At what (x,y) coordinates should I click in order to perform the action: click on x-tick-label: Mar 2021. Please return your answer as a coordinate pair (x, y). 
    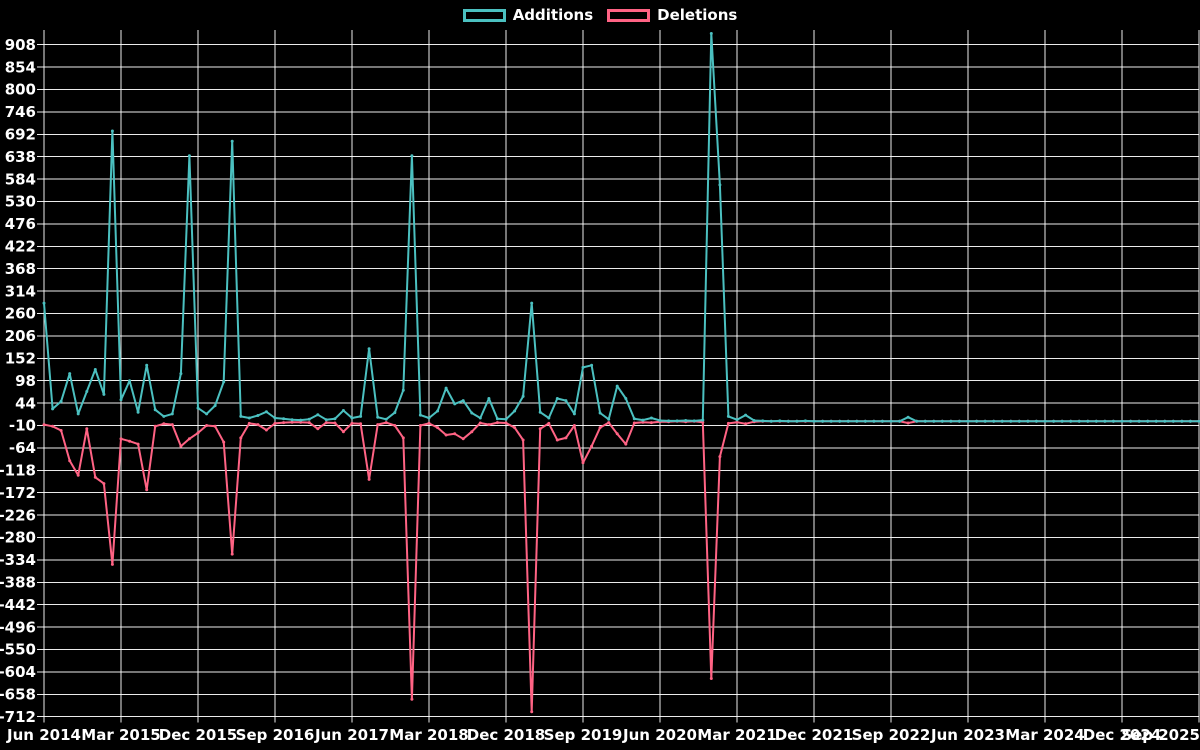
    Looking at the image, I should click on (736, 735).